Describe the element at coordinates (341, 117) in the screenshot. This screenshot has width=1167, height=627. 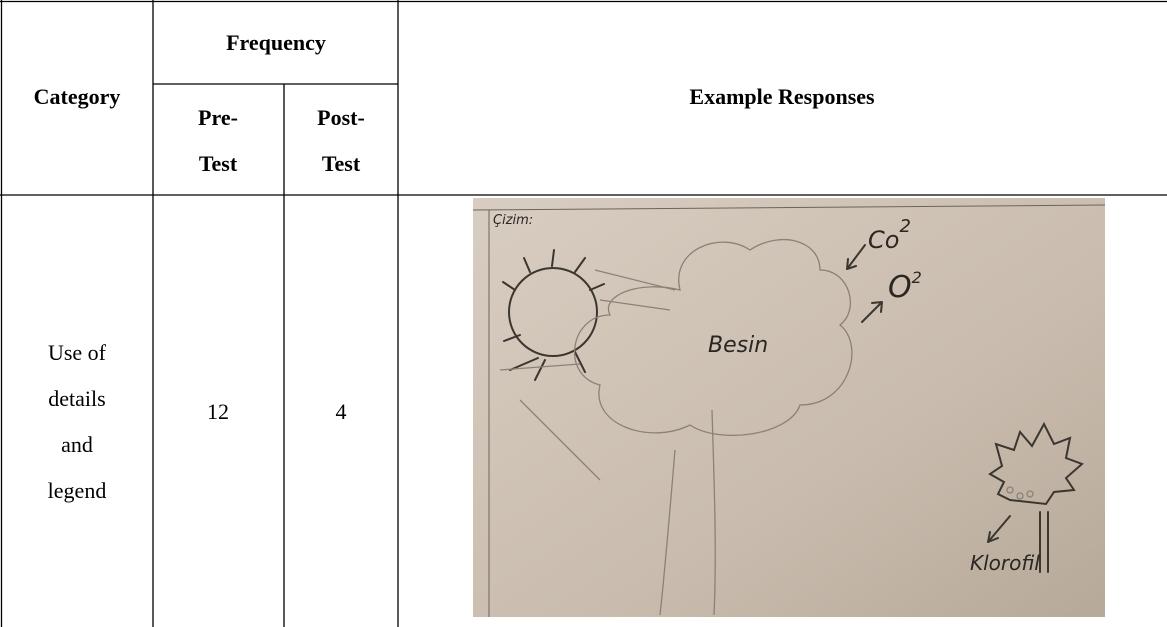
I see `header-post: Post-` at that location.